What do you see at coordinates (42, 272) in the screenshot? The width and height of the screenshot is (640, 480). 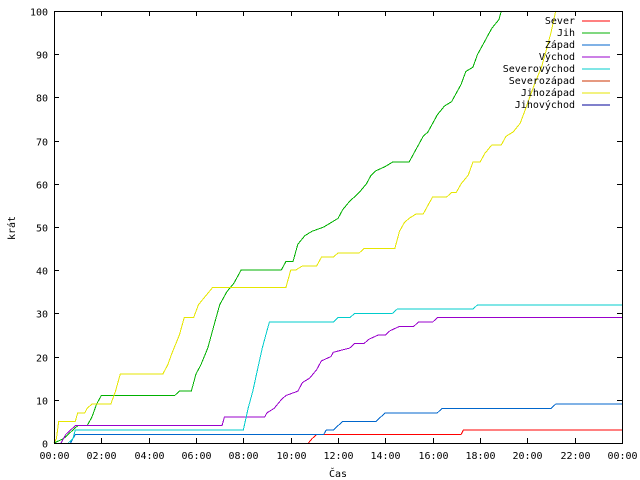 I see `y-tick-label: 40` at bounding box center [42, 272].